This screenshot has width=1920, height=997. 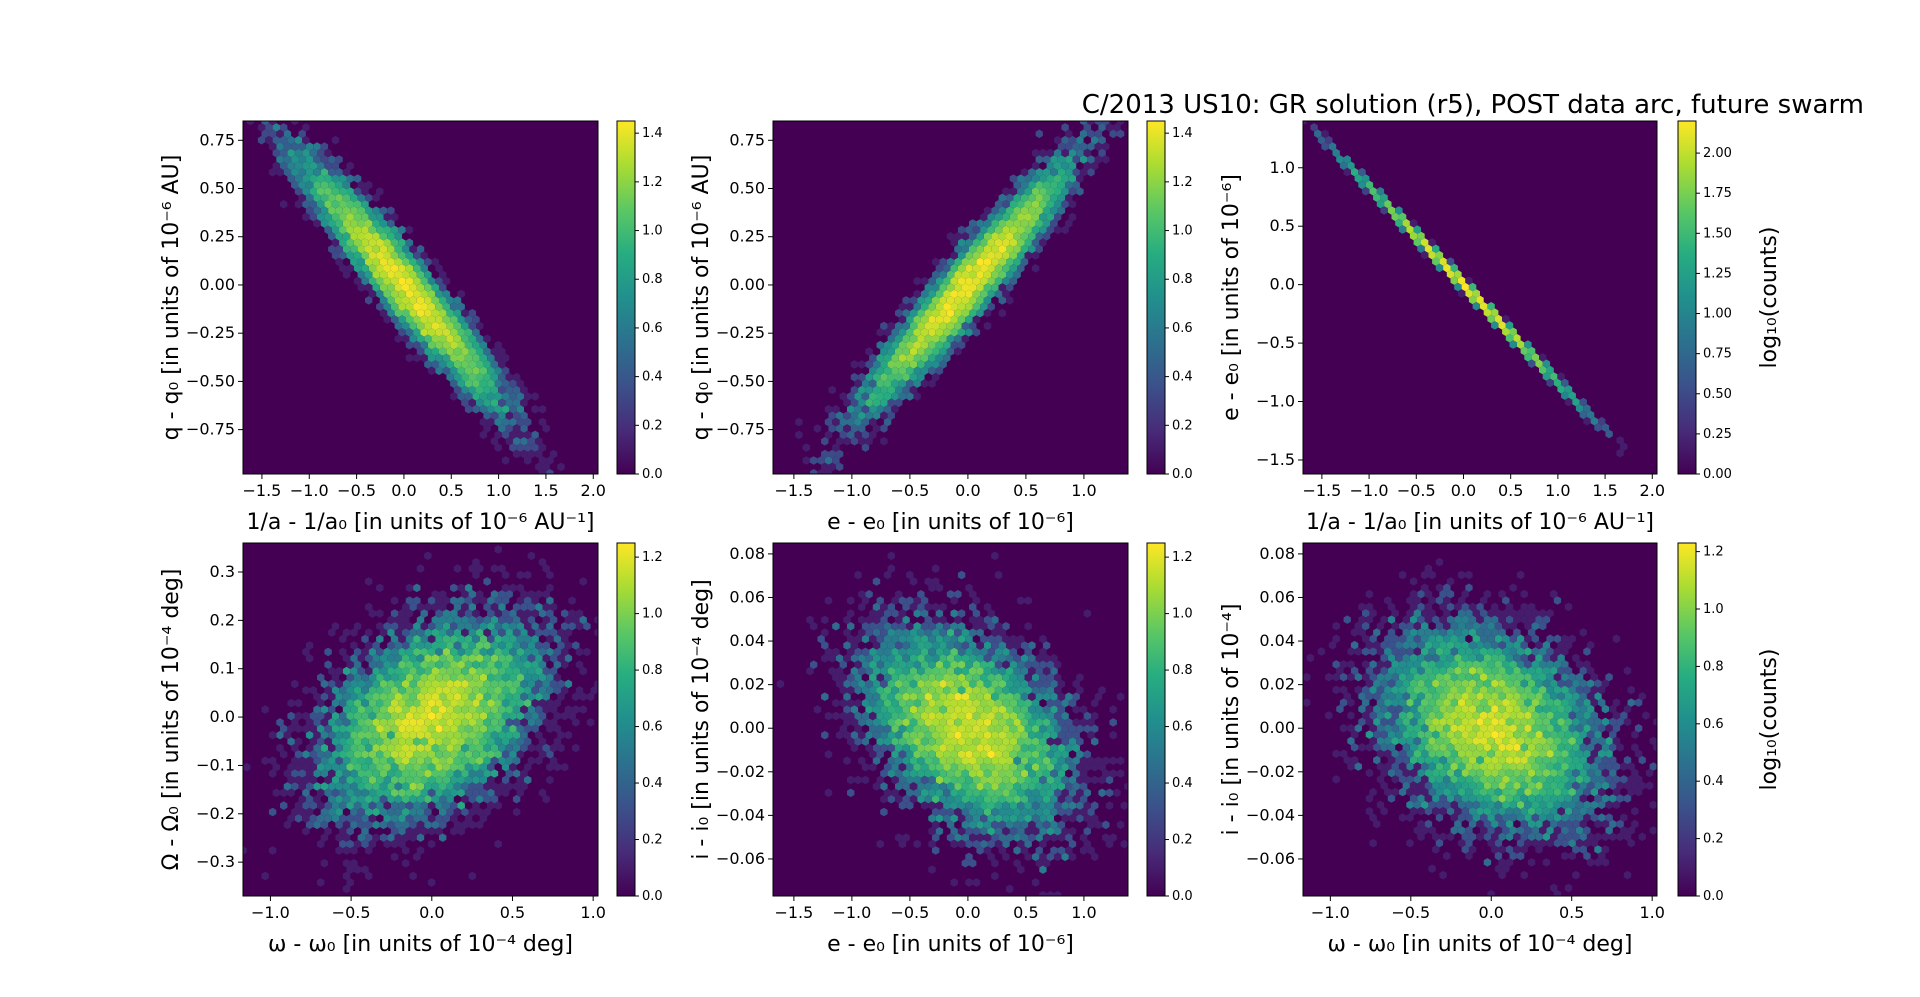 I want to click on x-tick-label: −1.5, so click(x=1321, y=490).